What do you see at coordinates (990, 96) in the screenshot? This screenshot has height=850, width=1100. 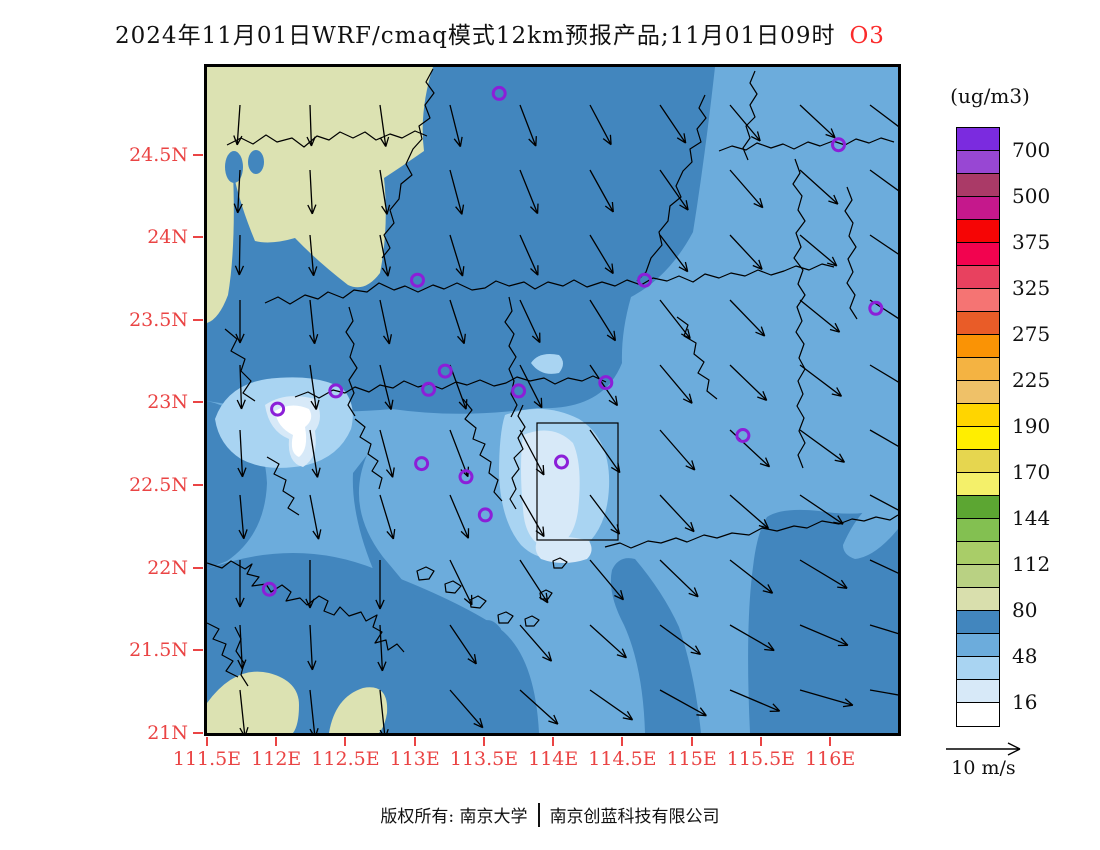 I see `colorbar-units: (ug/m3)` at bounding box center [990, 96].